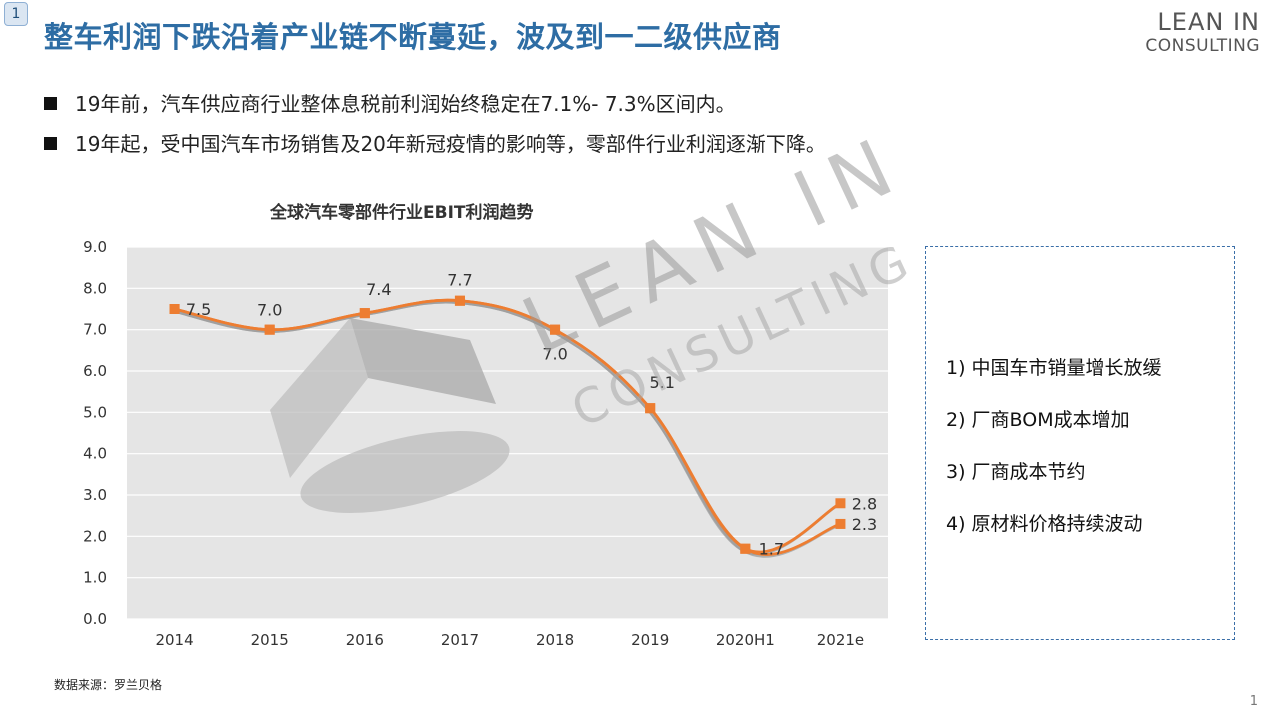  Describe the element at coordinates (174, 640) in the screenshot. I see `x-tick-label: 2014` at that location.